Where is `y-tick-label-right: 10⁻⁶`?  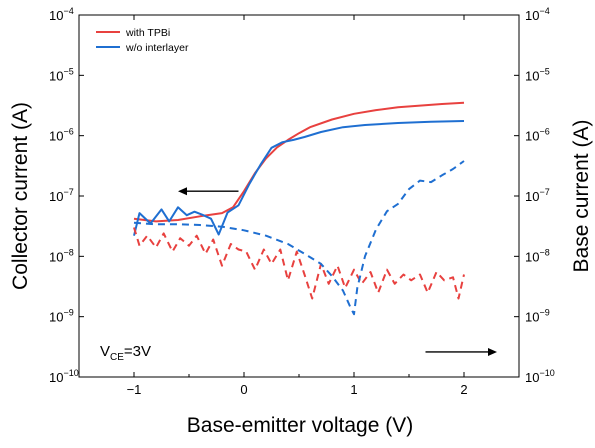
y-tick-label-right: 10⁻⁶ is located at coordinates (537, 135).